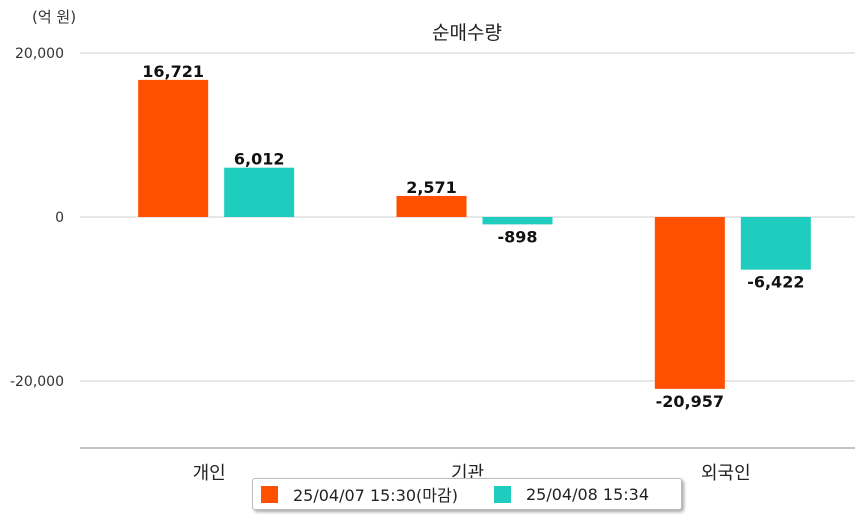 The width and height of the screenshot is (863, 520). What do you see at coordinates (259, 159) in the screenshot?
I see `data-label: 6,012` at bounding box center [259, 159].